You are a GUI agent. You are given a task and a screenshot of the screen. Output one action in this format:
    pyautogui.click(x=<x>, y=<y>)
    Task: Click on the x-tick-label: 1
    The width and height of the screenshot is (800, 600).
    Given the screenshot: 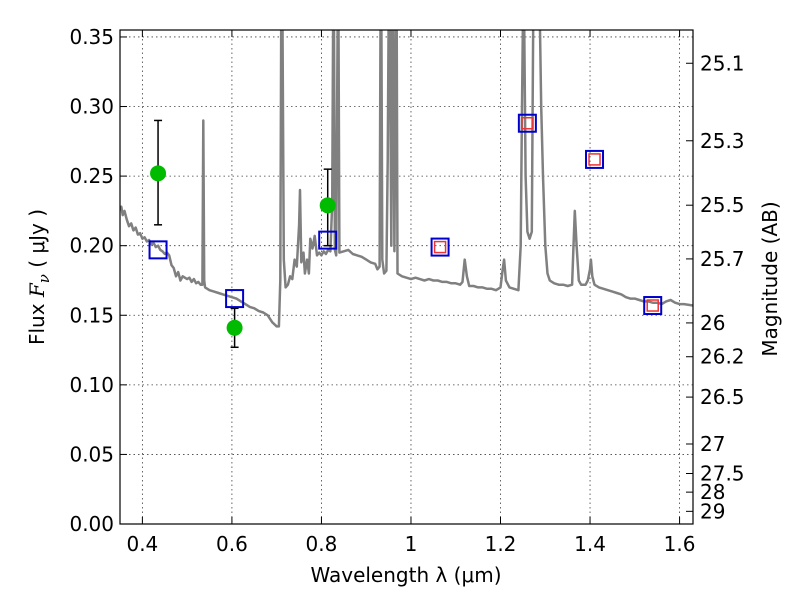 What is the action you would take?
    pyautogui.click(x=411, y=544)
    